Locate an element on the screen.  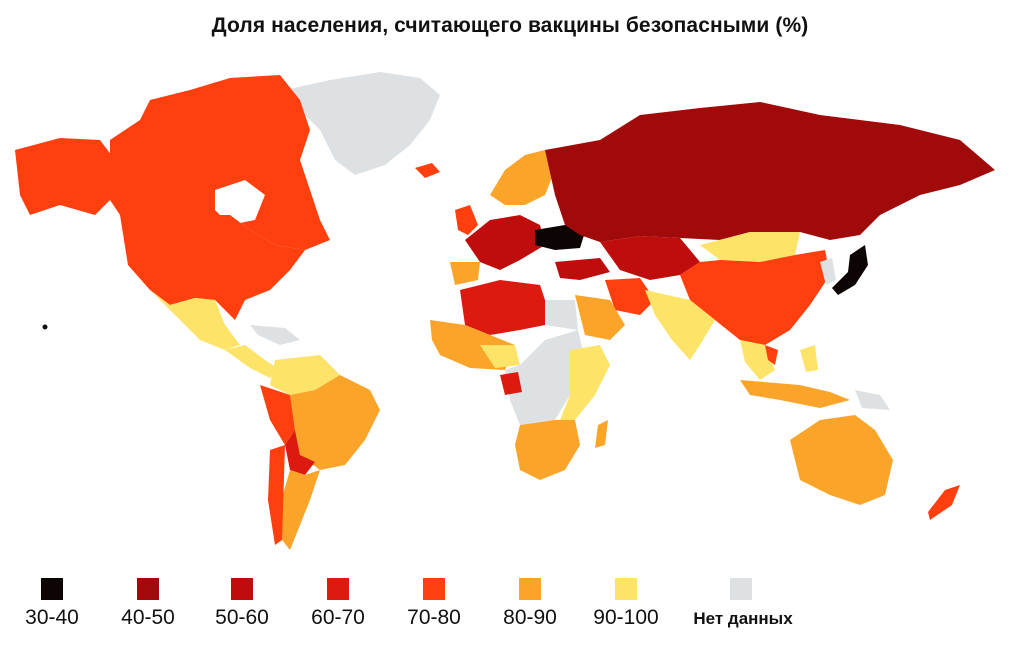
region-new-zealand is located at coordinates (944, 502).